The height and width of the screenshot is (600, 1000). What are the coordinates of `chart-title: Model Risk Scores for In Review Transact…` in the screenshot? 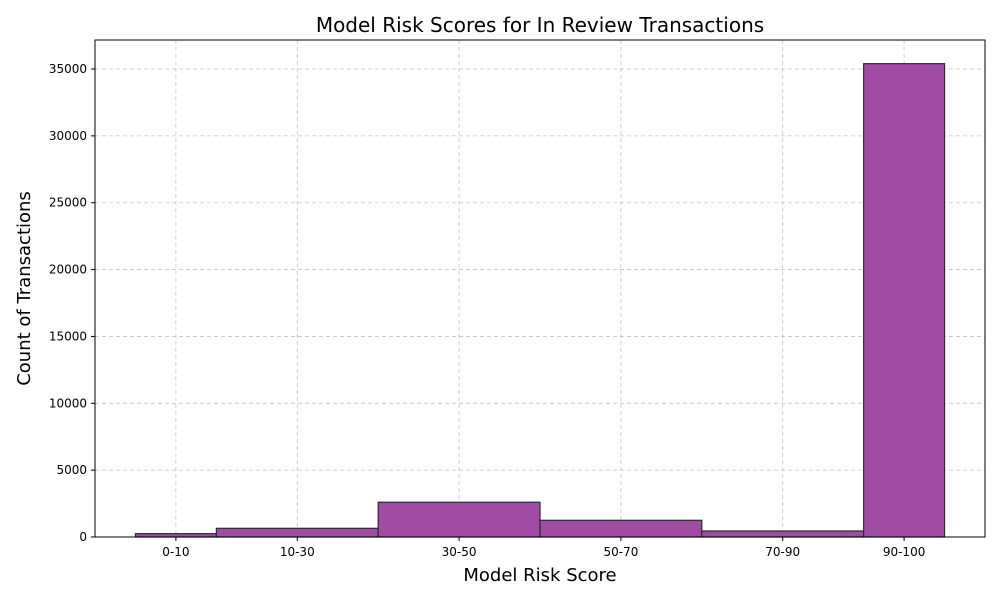 It's located at (540, 25).